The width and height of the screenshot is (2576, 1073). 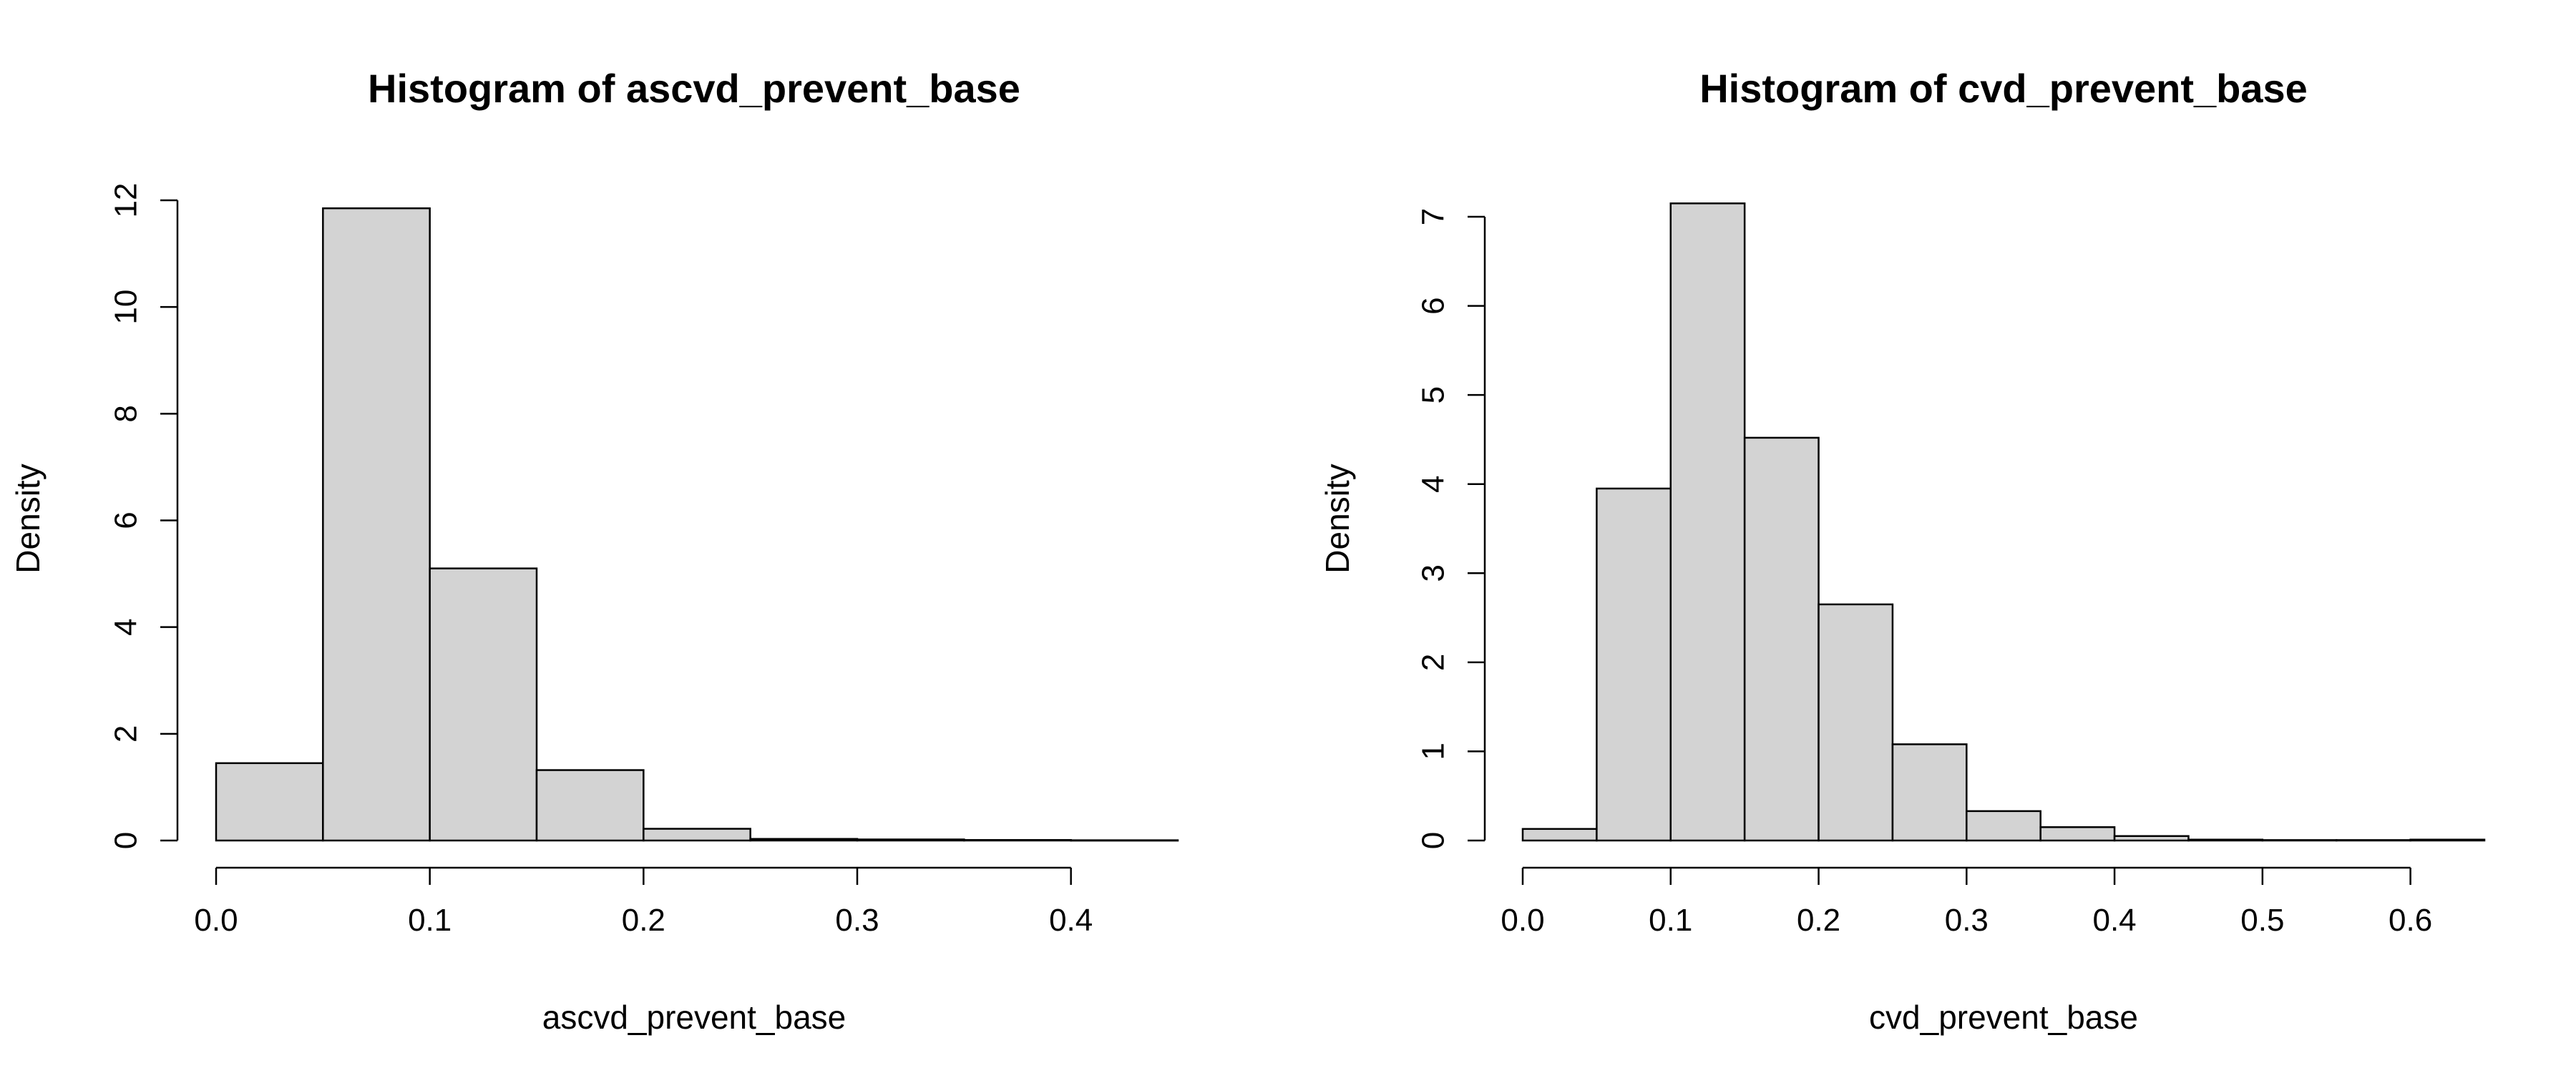 What do you see at coordinates (2410, 921) in the screenshot?
I see `x-tick-label: 0.6` at bounding box center [2410, 921].